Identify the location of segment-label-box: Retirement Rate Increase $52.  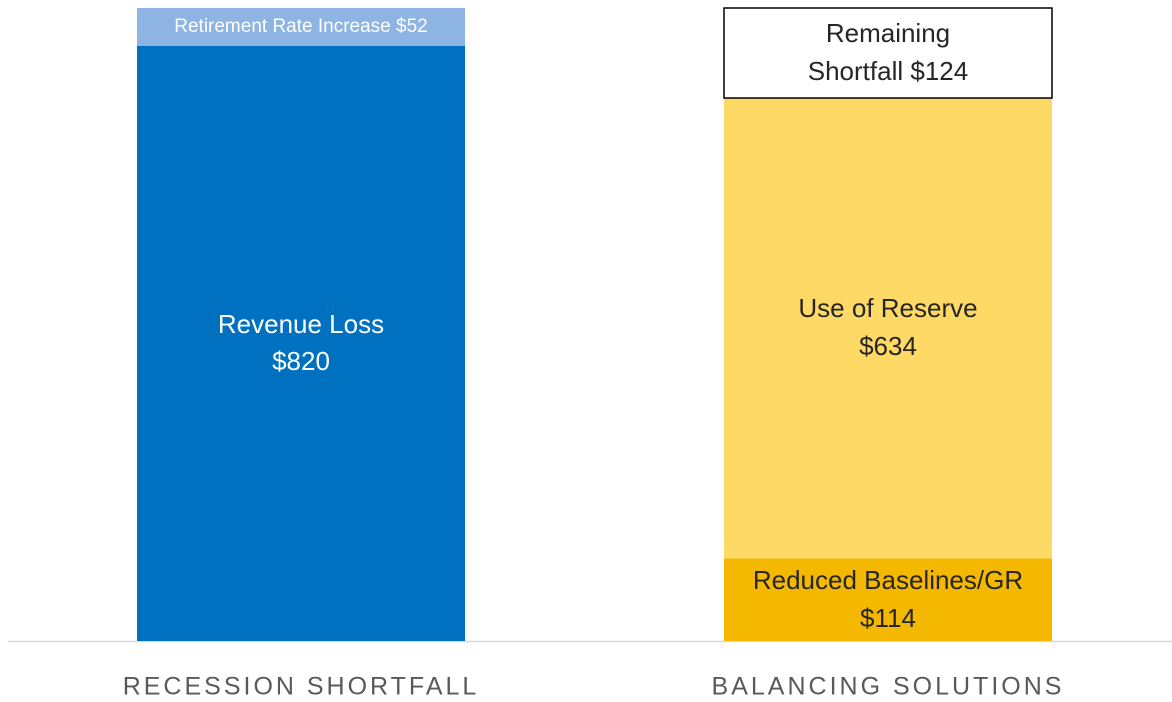
(301, 27).